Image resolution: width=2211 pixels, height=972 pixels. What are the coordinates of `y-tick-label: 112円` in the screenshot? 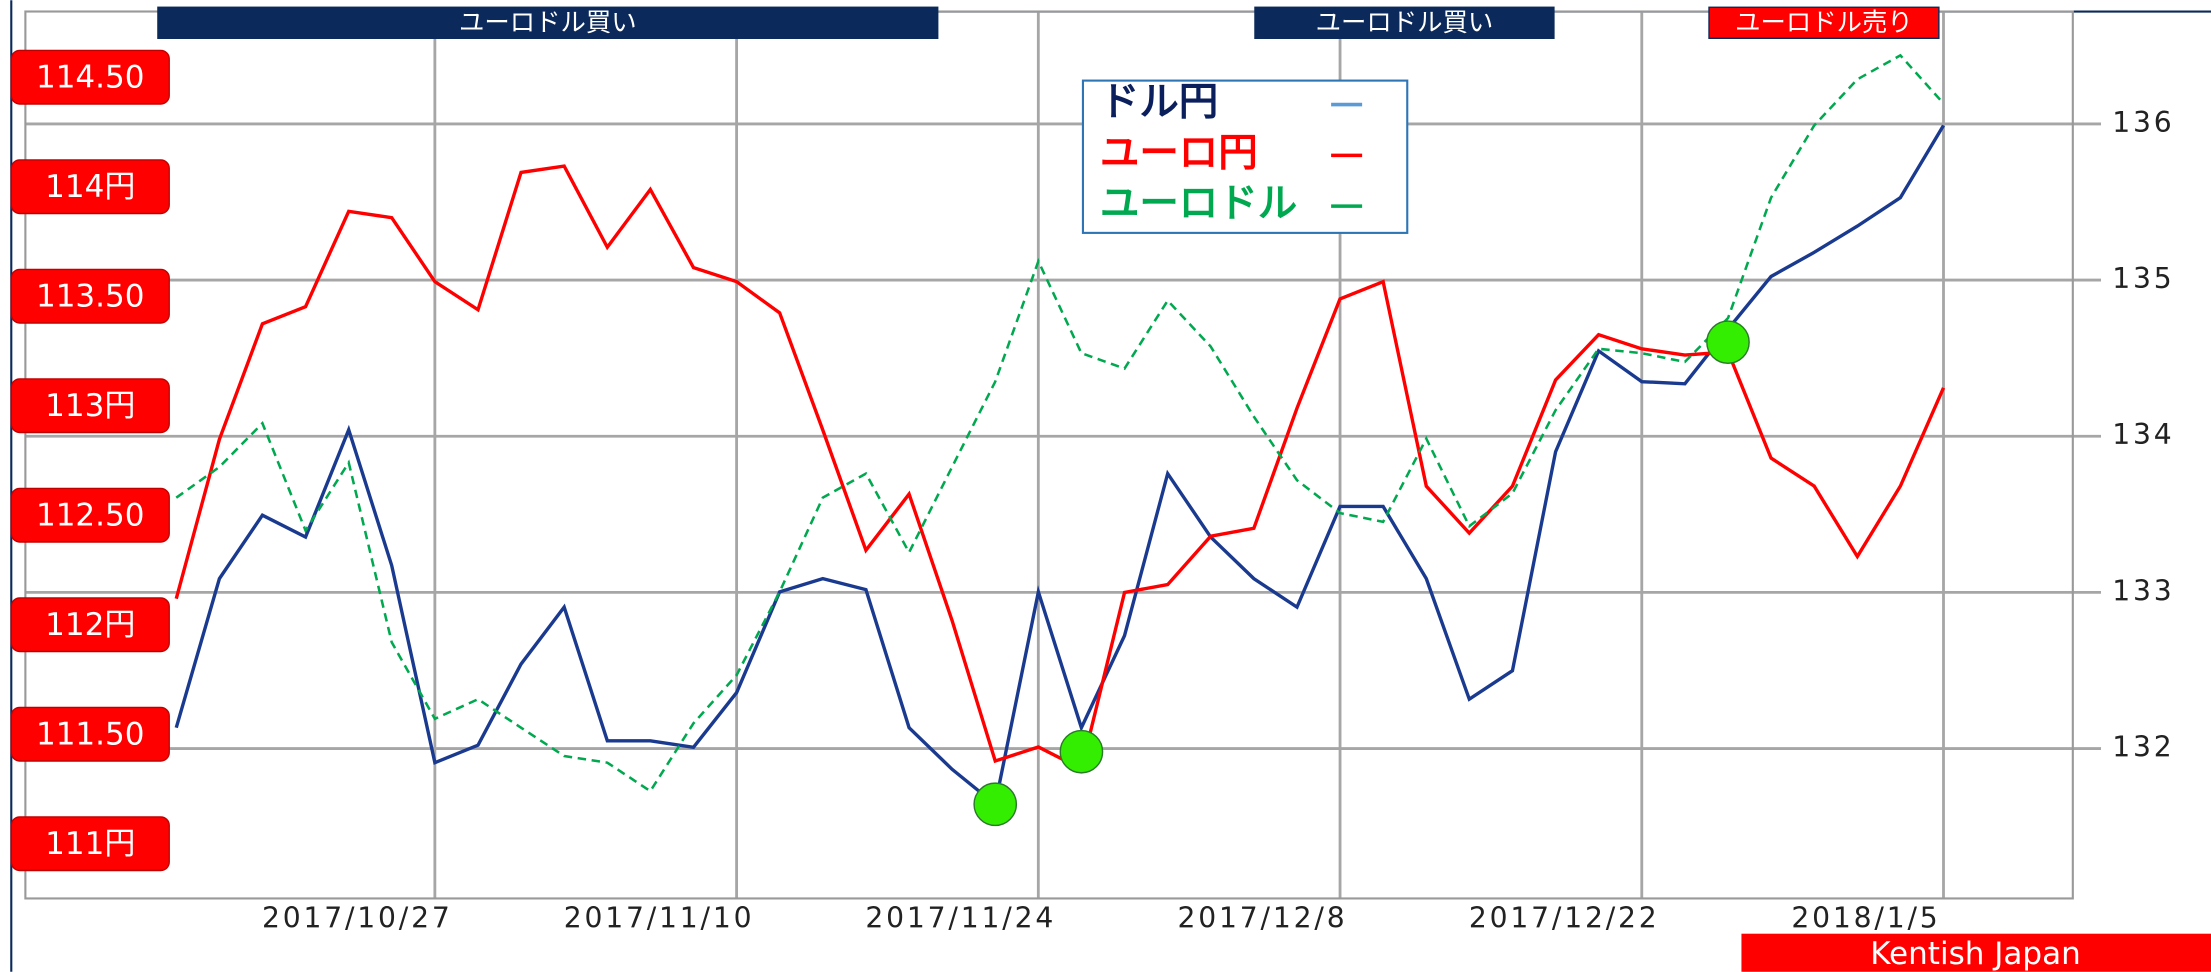 It's located at (90, 625).